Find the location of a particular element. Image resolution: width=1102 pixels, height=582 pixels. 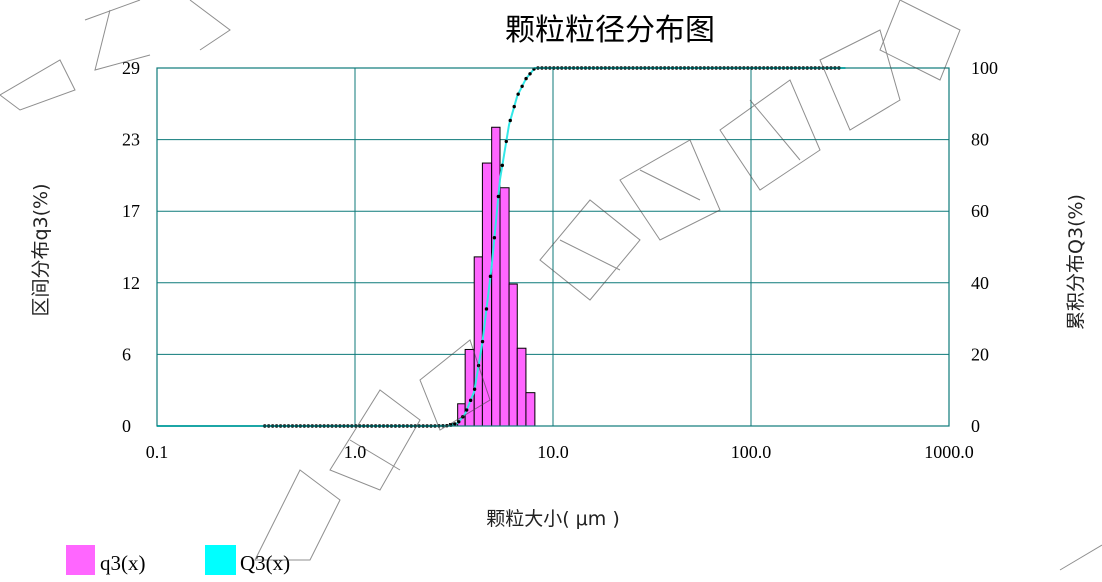

x-tick-label: 1000.0 is located at coordinates (949, 452).